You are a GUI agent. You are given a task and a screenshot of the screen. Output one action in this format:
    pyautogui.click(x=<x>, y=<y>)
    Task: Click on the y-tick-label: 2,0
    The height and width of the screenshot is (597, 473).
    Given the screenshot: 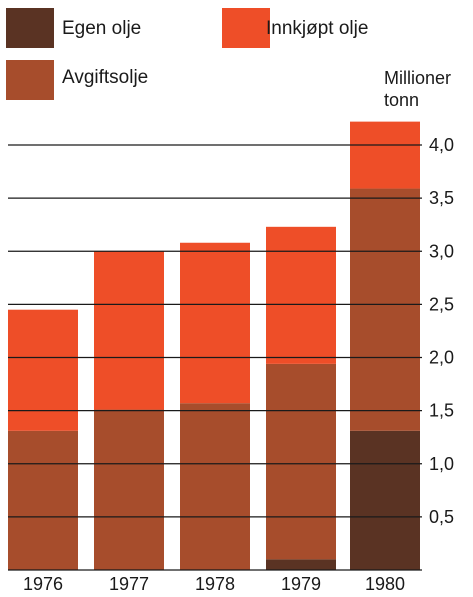 What is the action you would take?
    pyautogui.click(x=441, y=358)
    